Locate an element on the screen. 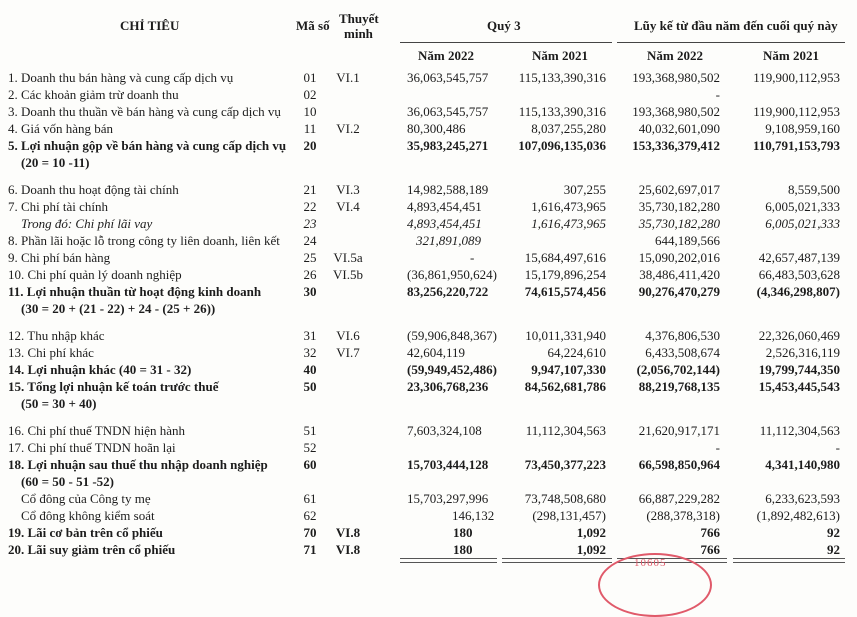 This screenshot has width=857, height=617. value-q3-2022: (59,906,848,367) is located at coordinates (452, 335).